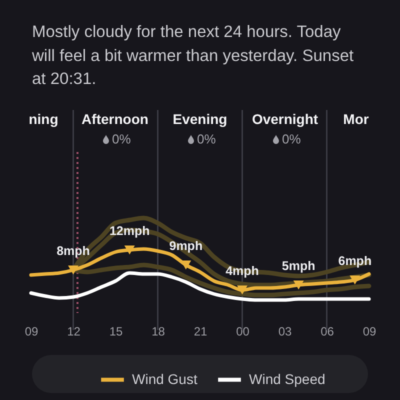 This screenshot has width=400, height=400. What do you see at coordinates (193, 56) in the screenshot?
I see `chart-title: Mostly cloudy for the next 24 hours. Today will feel a bit warmer than yesterday. Sunset at 20:31.` at bounding box center [193, 56].